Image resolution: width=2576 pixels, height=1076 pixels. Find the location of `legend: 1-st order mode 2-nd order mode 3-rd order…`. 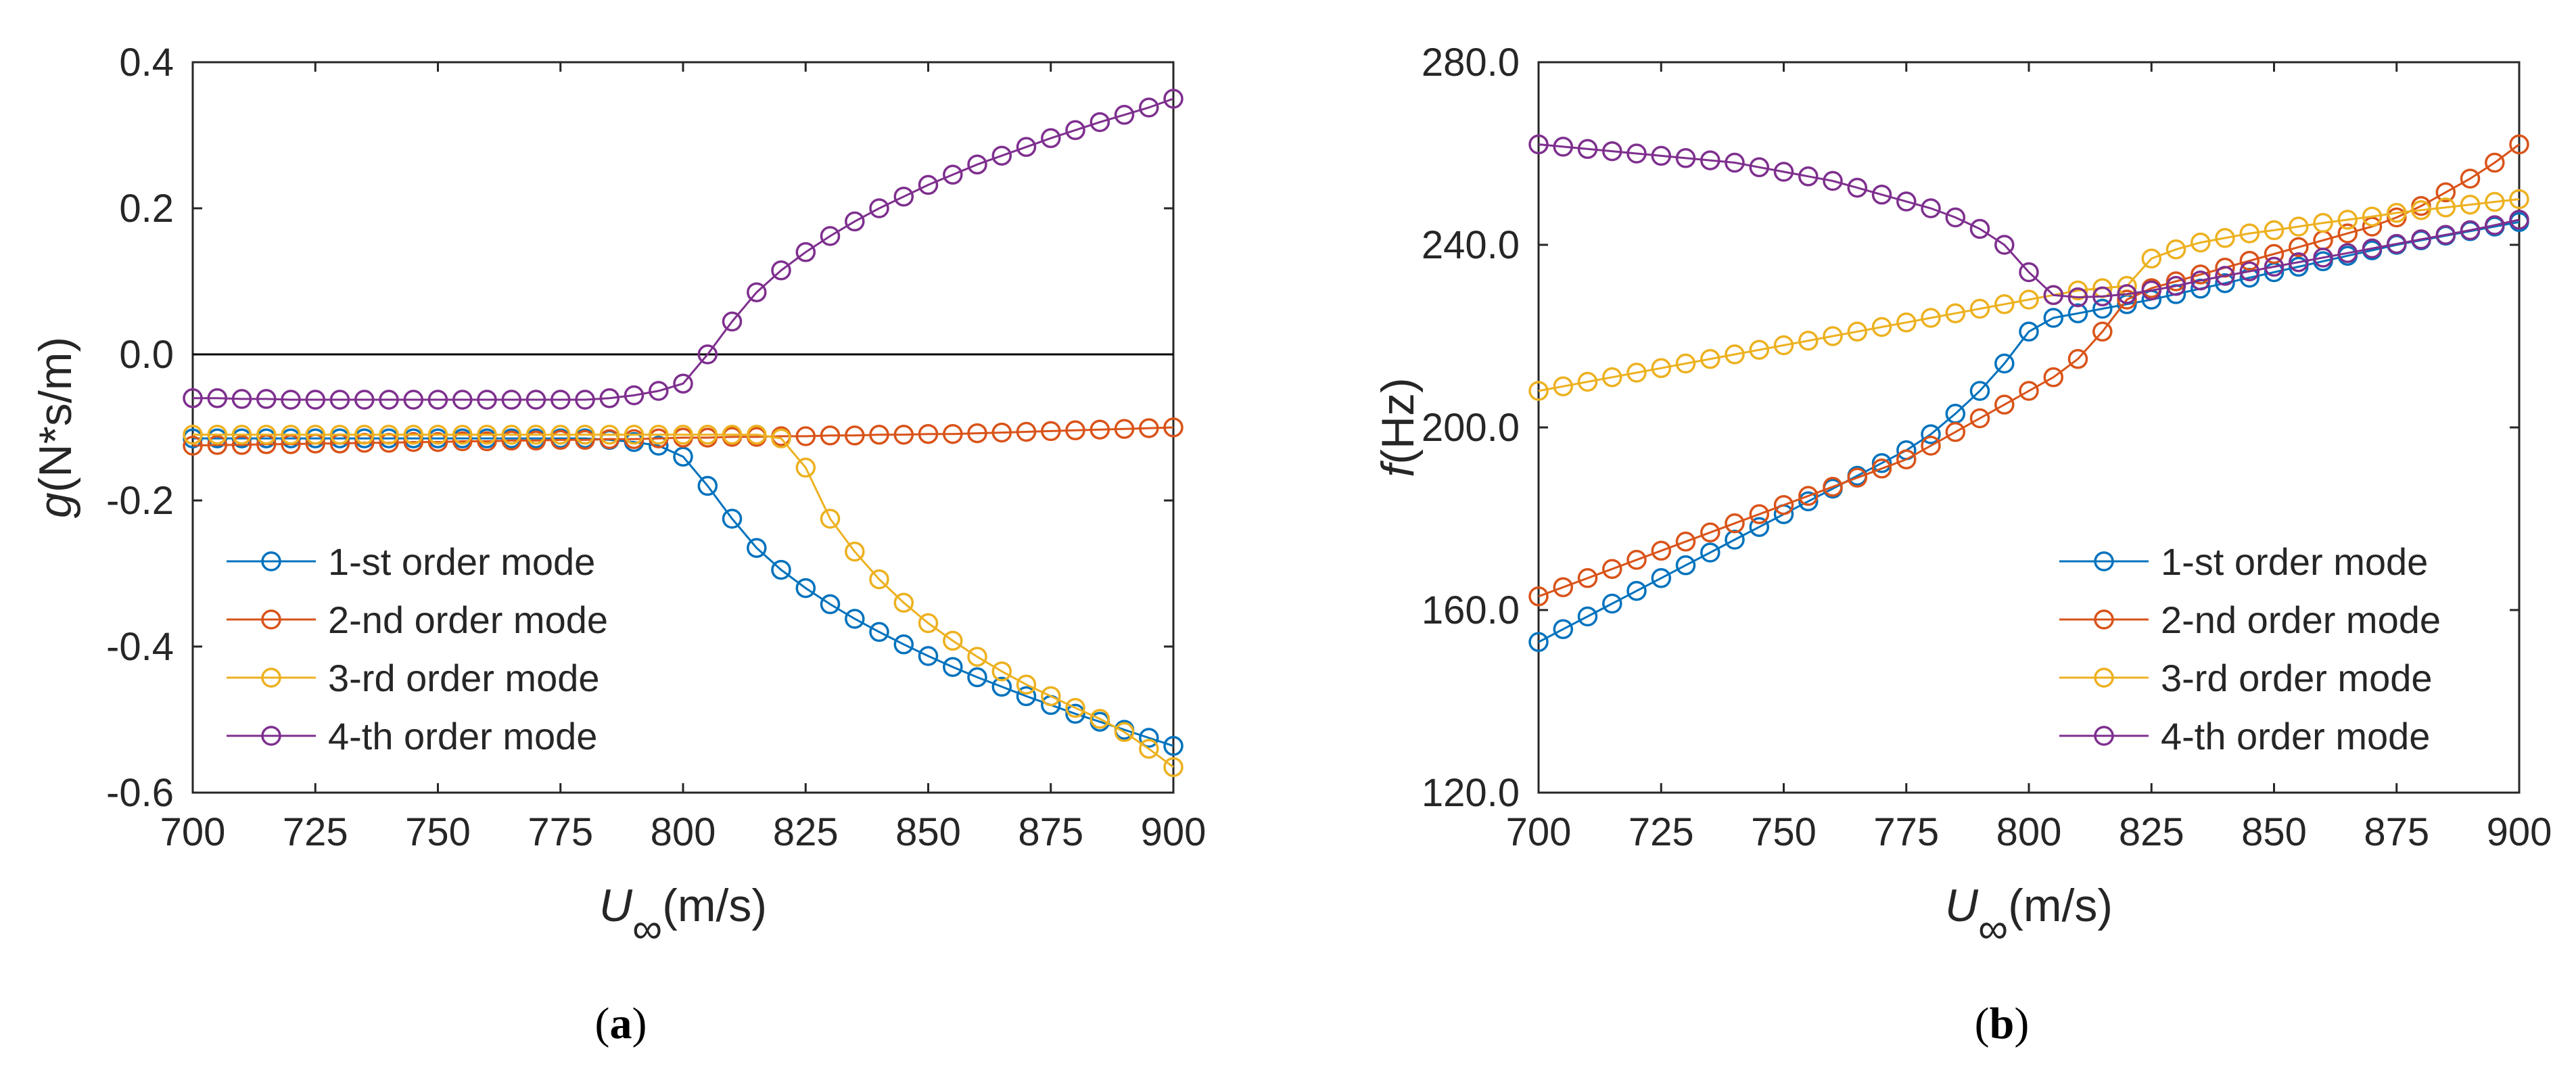

legend: 1-st order mode 2-nd order mode 3-rd order… is located at coordinates (2250, 648).